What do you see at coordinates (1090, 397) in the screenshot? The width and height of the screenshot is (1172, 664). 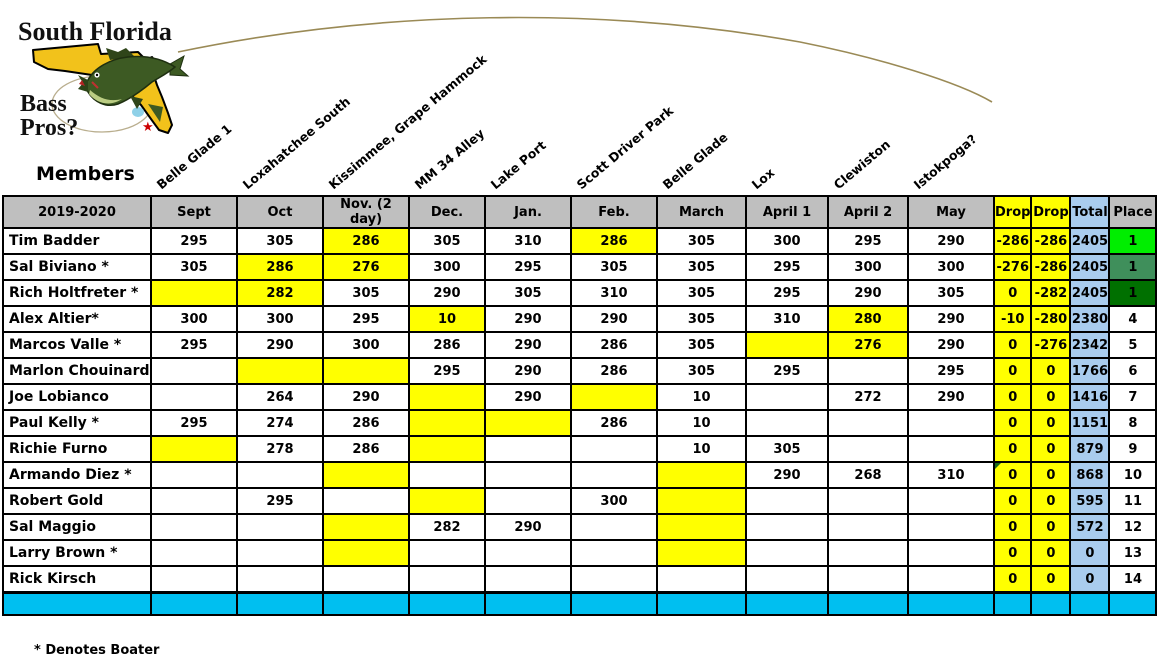 I see `total-cell: 1416` at bounding box center [1090, 397].